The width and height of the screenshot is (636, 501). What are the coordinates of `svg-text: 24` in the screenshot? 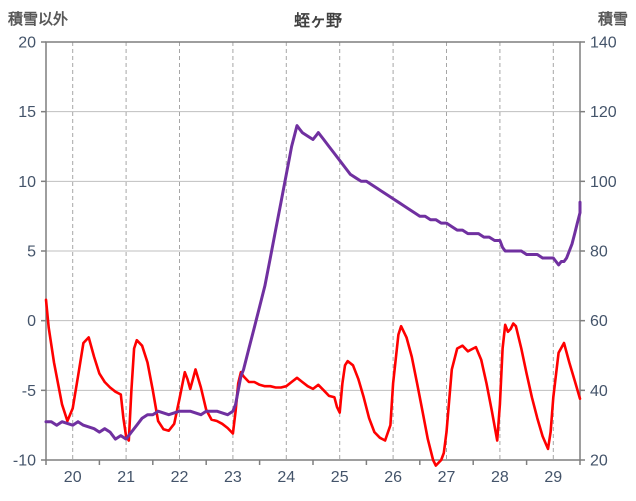 It's located at (286, 477).